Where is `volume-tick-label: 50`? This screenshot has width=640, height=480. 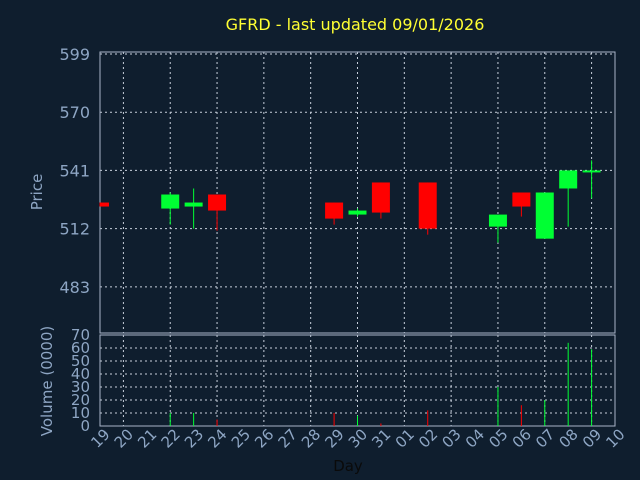 volume-tick-label: 50 is located at coordinates (80, 361).